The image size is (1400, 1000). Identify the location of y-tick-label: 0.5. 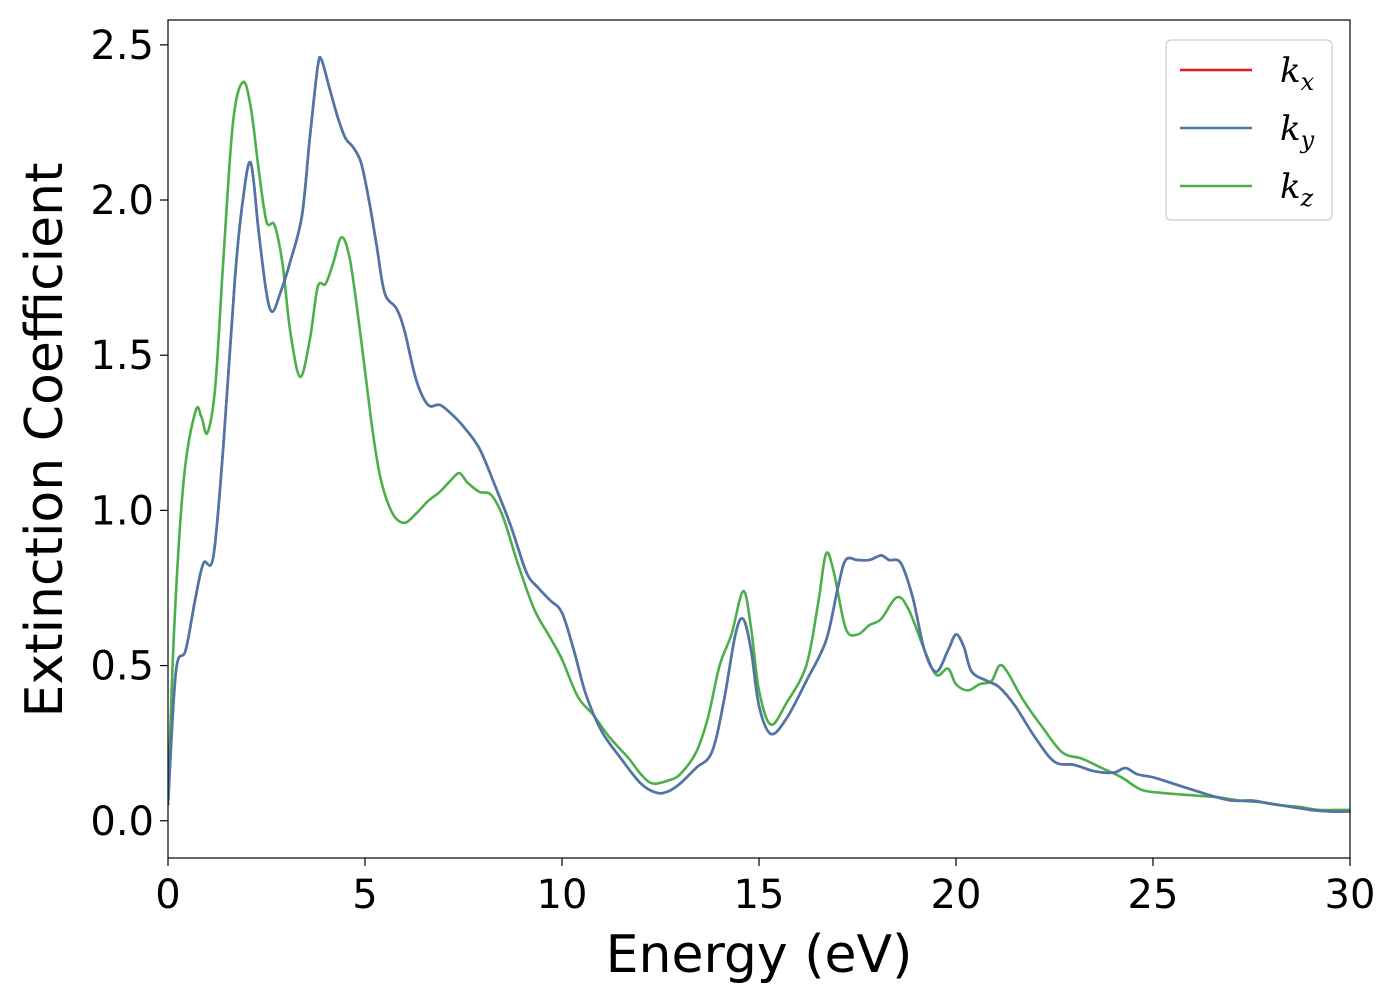
(122, 667).